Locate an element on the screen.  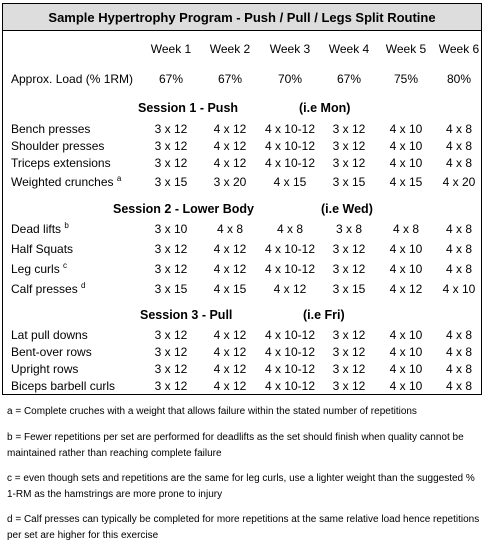
set-rep-cell: 3 x 20 is located at coordinates (230, 182).